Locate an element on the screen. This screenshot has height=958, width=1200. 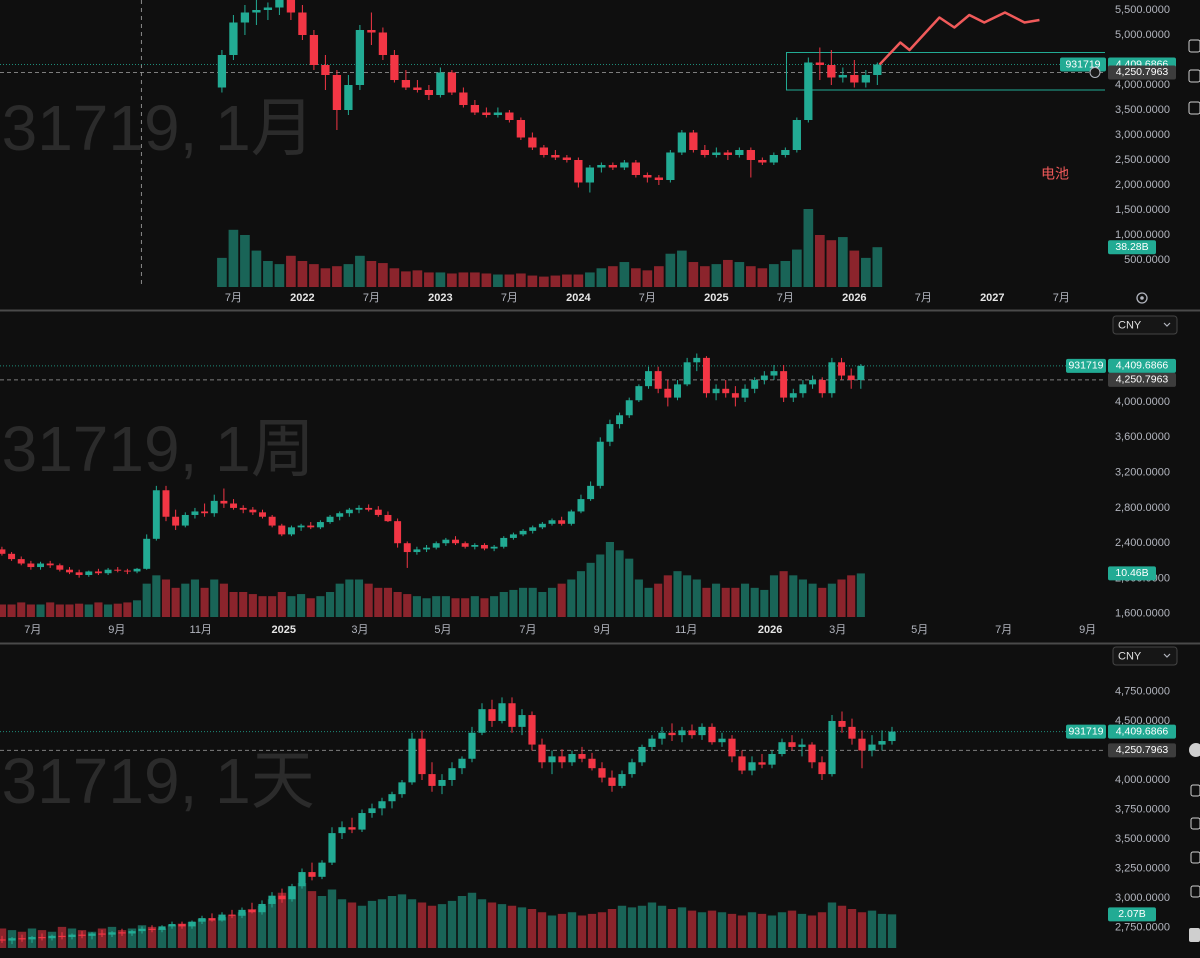
price-badge is located at coordinates (1142, 731).